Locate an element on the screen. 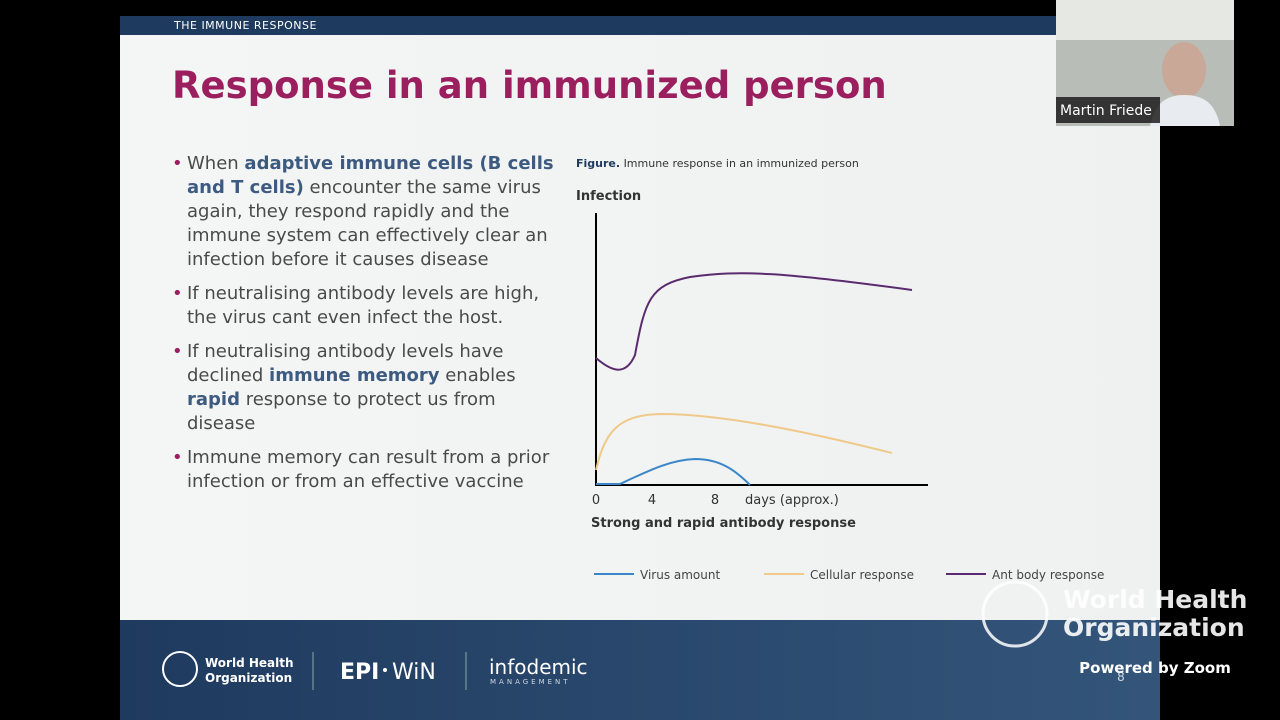 The height and width of the screenshot is (720, 1280). dot is located at coordinates (385, 670).